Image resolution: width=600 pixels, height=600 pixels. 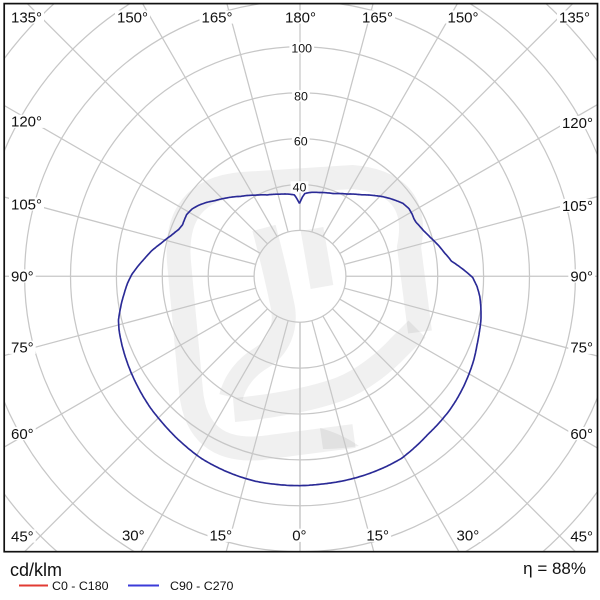 What do you see at coordinates (201, 586) in the screenshot?
I see `svg-text: C90 - C270` at bounding box center [201, 586].